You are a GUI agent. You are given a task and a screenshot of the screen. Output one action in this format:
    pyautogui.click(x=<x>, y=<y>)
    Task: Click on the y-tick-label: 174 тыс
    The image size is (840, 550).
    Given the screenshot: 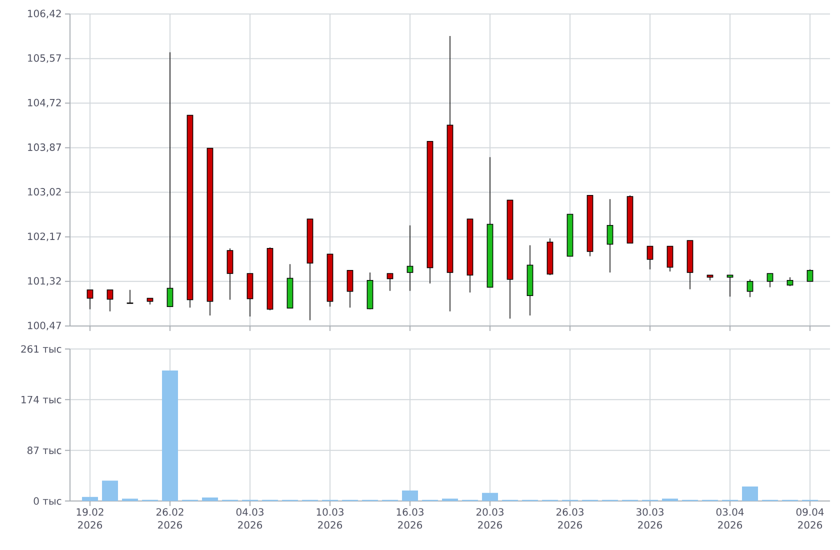 What is the action you would take?
    pyautogui.click(x=42, y=400)
    